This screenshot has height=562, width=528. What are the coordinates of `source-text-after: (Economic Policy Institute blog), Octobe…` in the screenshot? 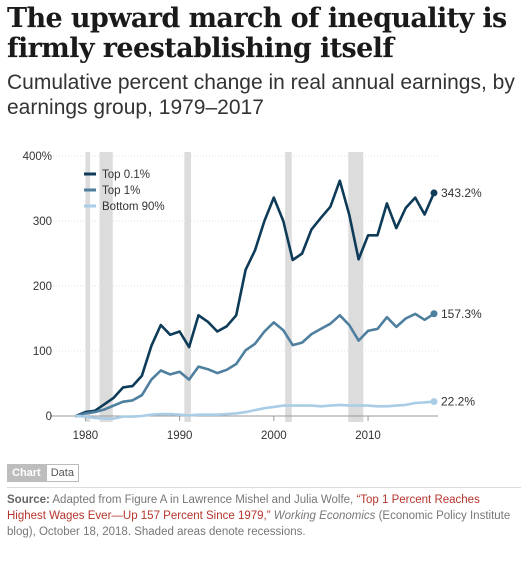 It's located at (259, 524).